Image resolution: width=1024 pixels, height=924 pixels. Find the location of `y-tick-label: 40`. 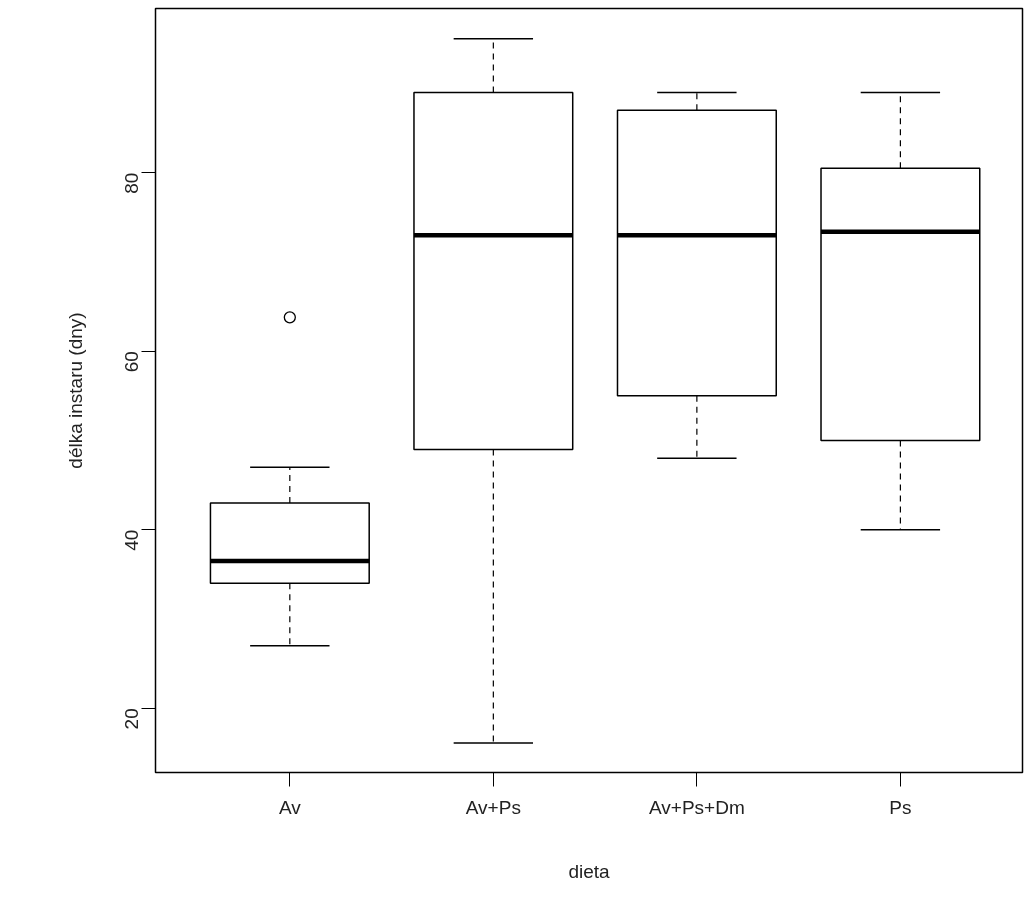

y-tick-label: 40 is located at coordinates (131, 540).